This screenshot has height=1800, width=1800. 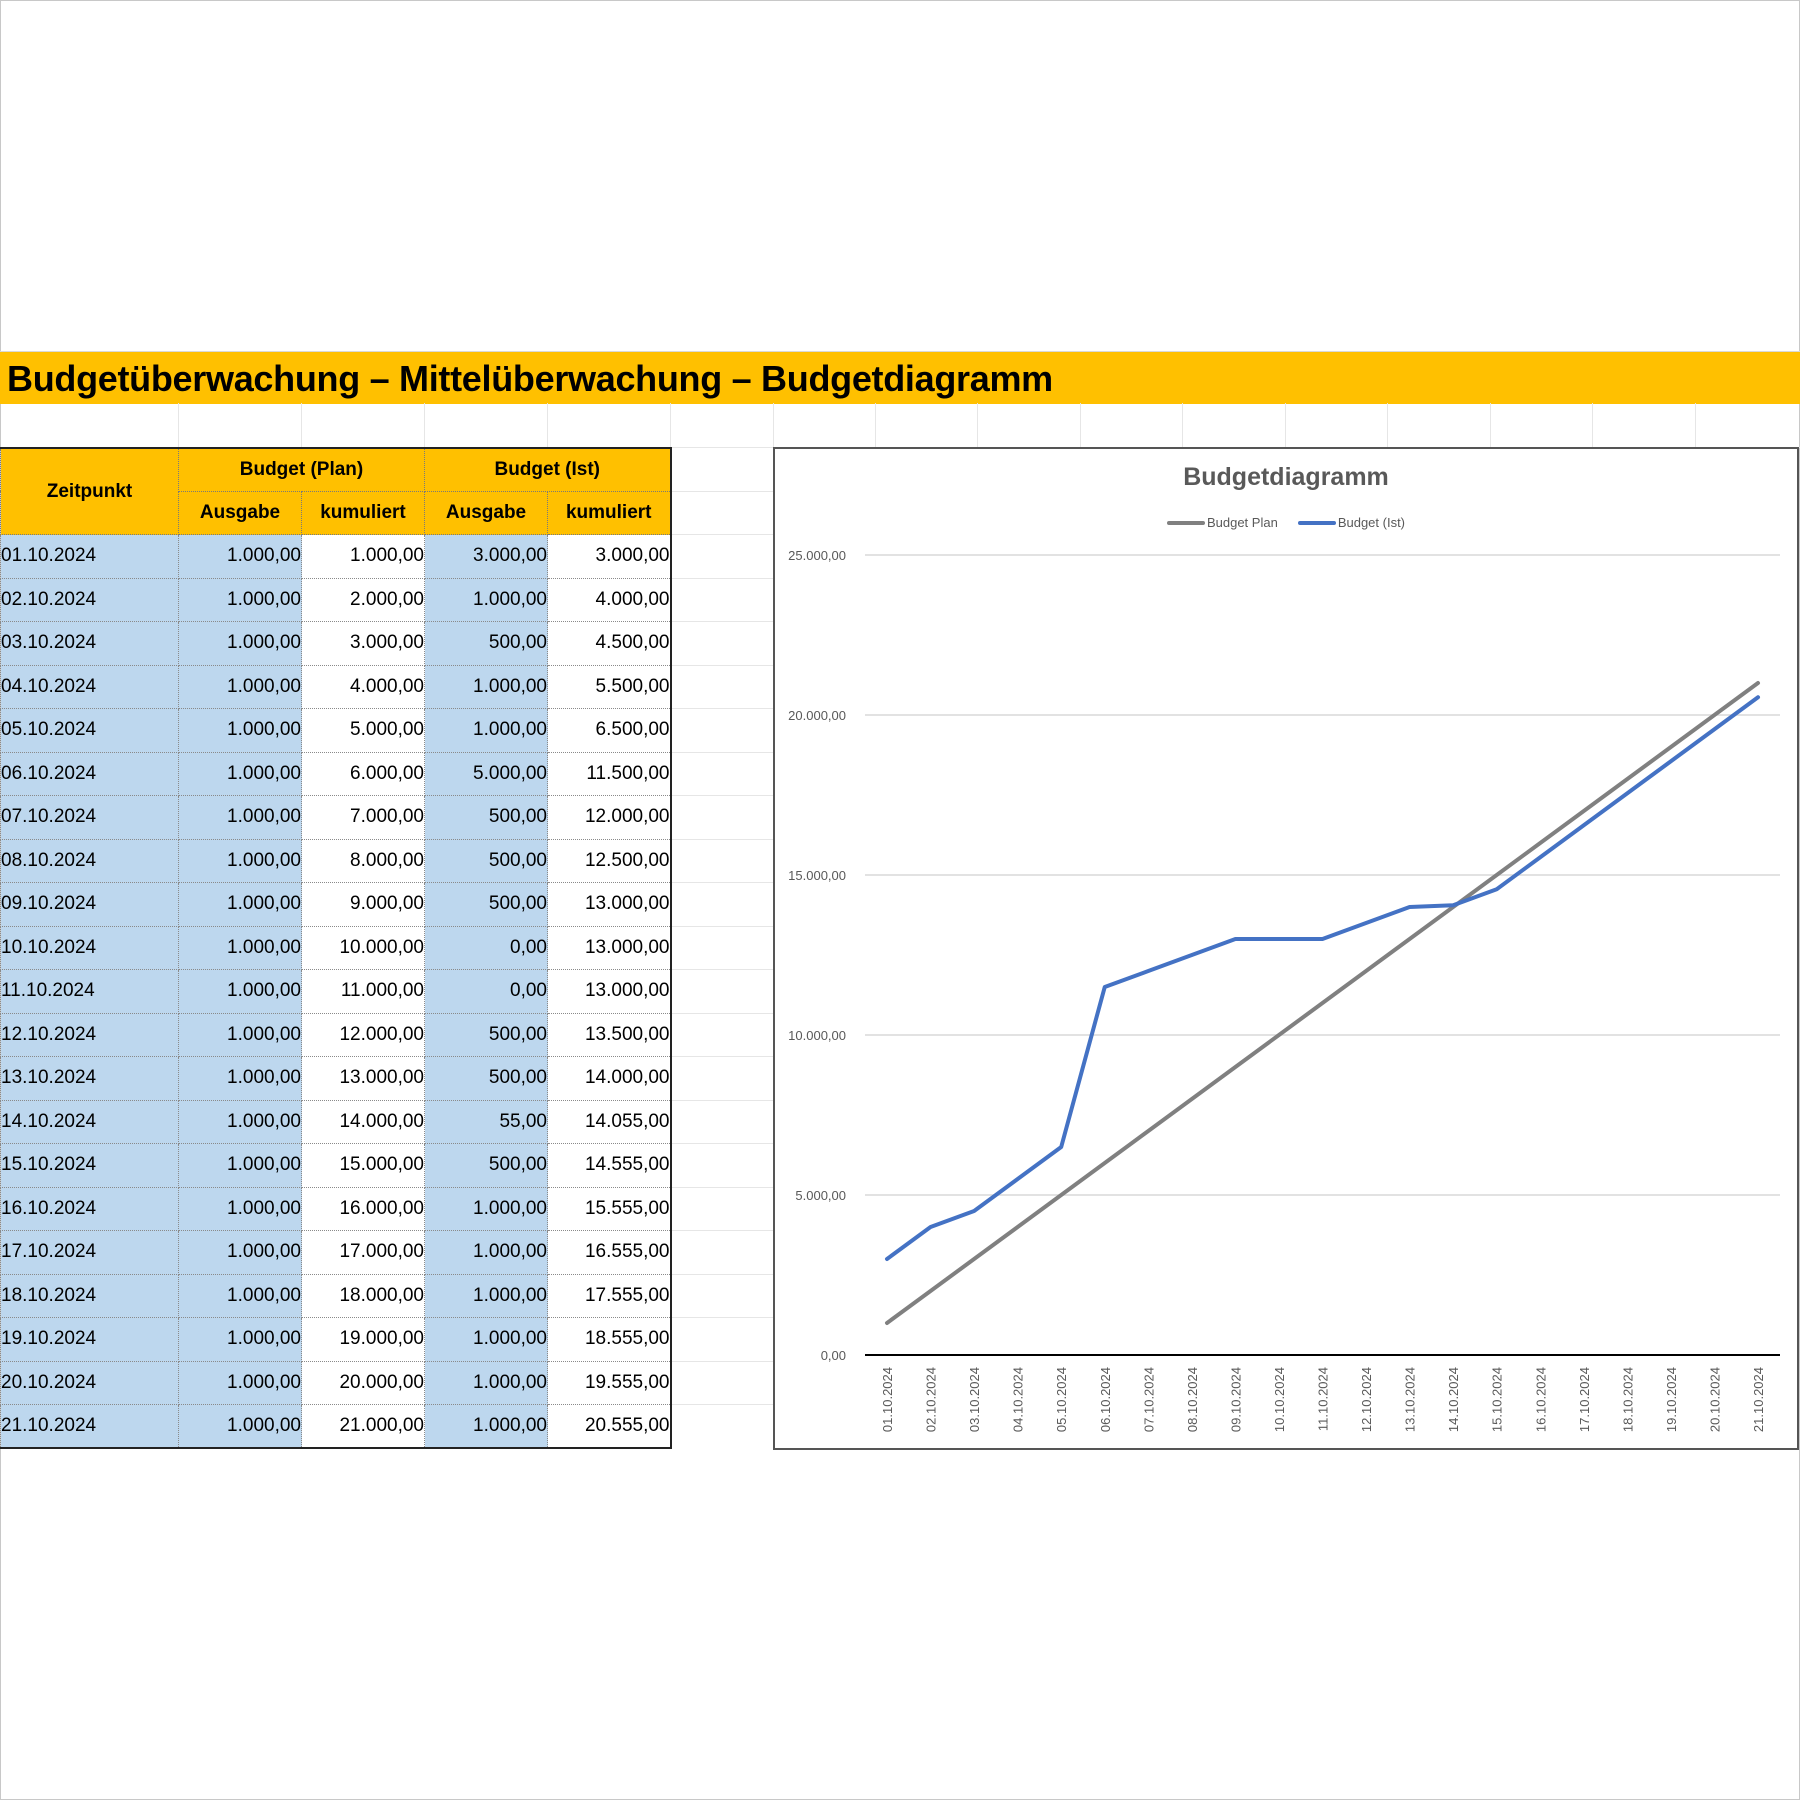 I want to click on cell-date: 11.10.2024, so click(x=89, y=991).